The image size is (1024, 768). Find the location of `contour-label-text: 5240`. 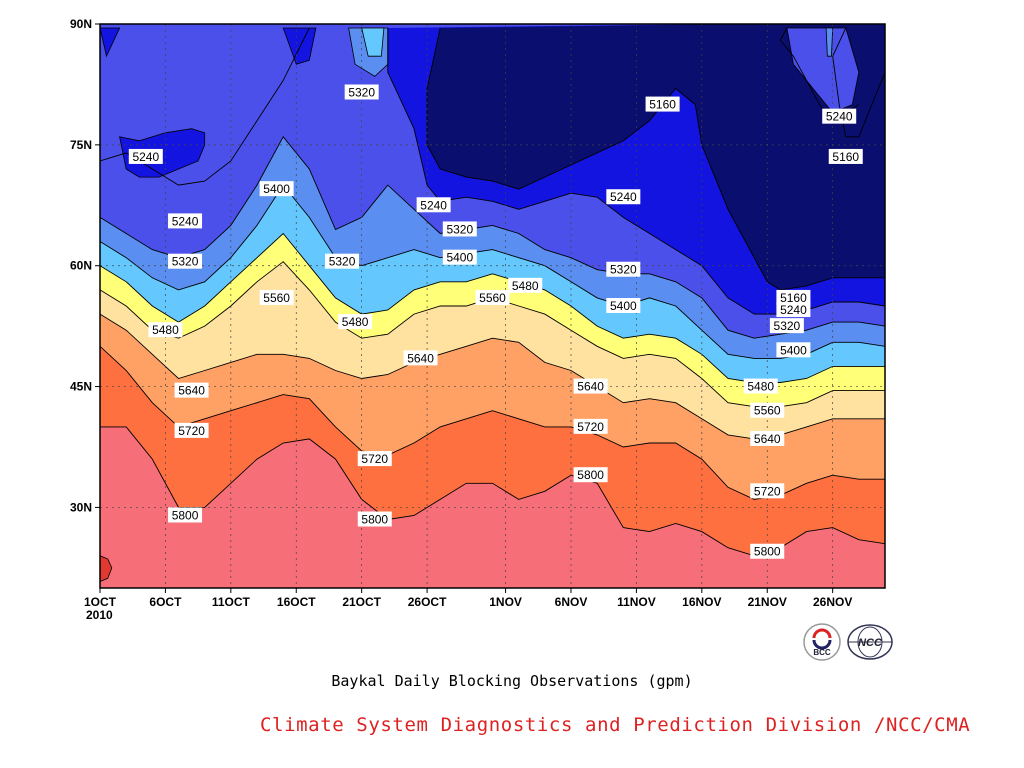

contour-label-text: 5240 is located at coordinates (145, 157).